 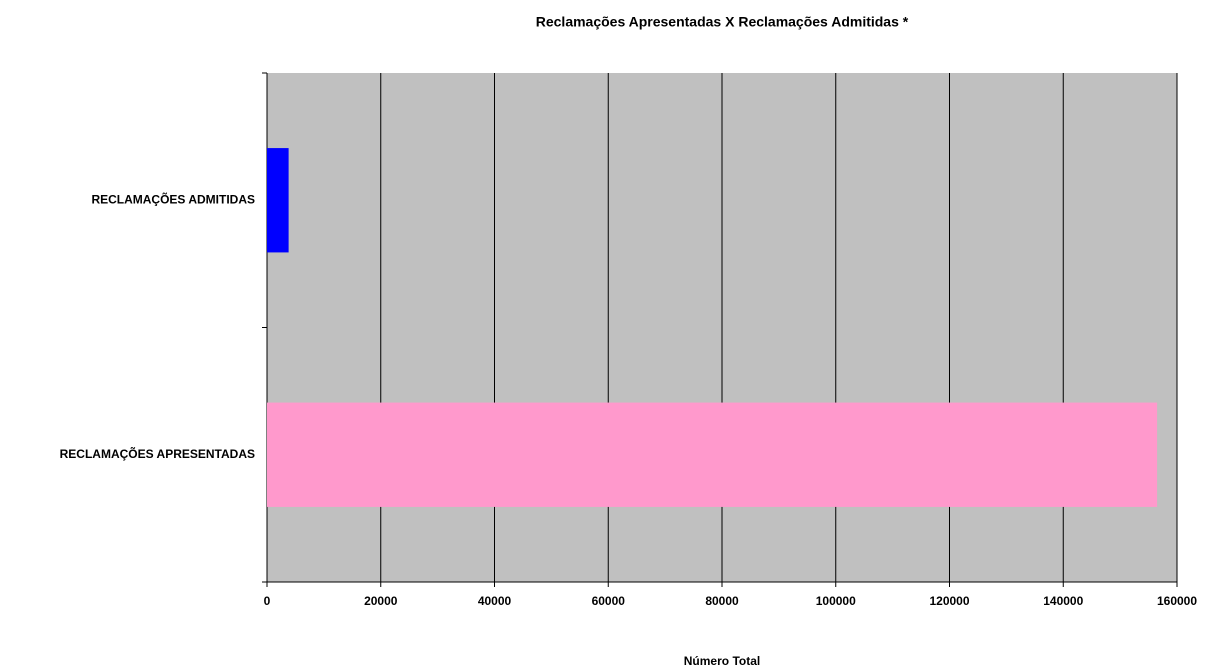 What do you see at coordinates (836, 601) in the screenshot?
I see `x-tick-label: 100000` at bounding box center [836, 601].